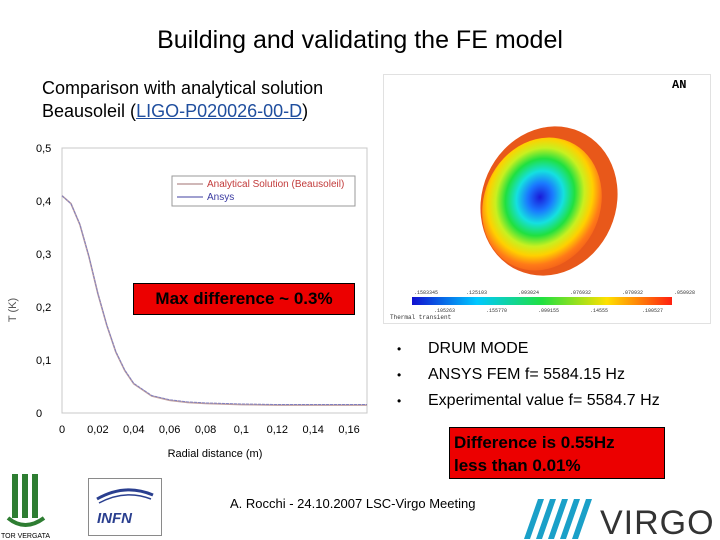  I want to click on infn-name: INFN, so click(115, 518).